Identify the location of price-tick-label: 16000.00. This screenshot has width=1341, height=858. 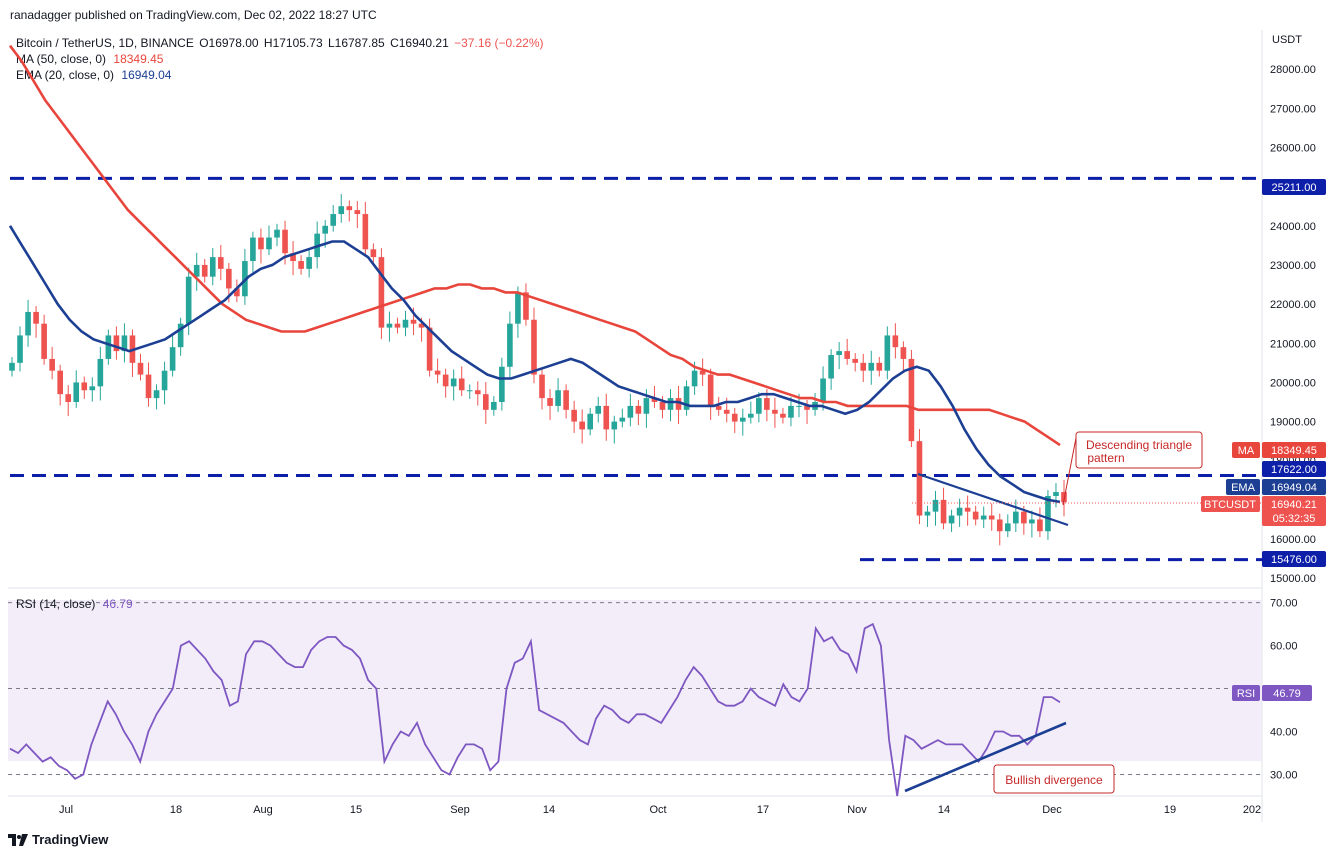
(1293, 540).